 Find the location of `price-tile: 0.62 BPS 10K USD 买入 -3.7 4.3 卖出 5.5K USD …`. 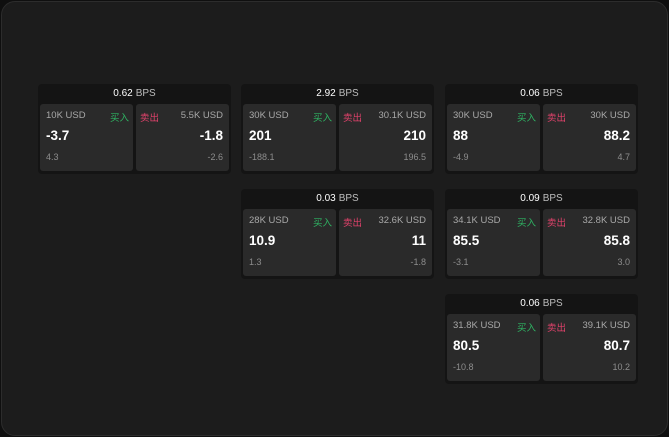

price-tile: 0.62 BPS 10K USD 买入 -3.7 4.3 卖出 5.5K USD … is located at coordinates (134, 129).